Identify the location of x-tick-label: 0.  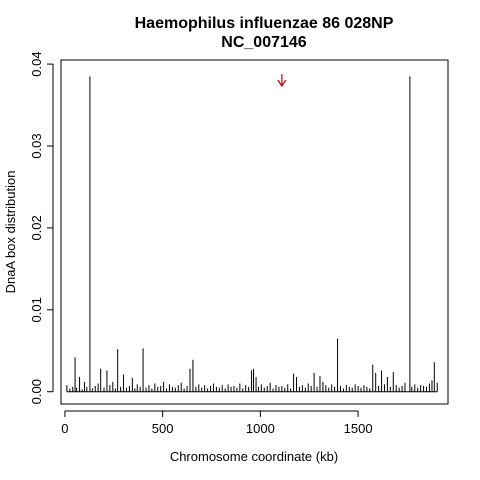
(64, 428).